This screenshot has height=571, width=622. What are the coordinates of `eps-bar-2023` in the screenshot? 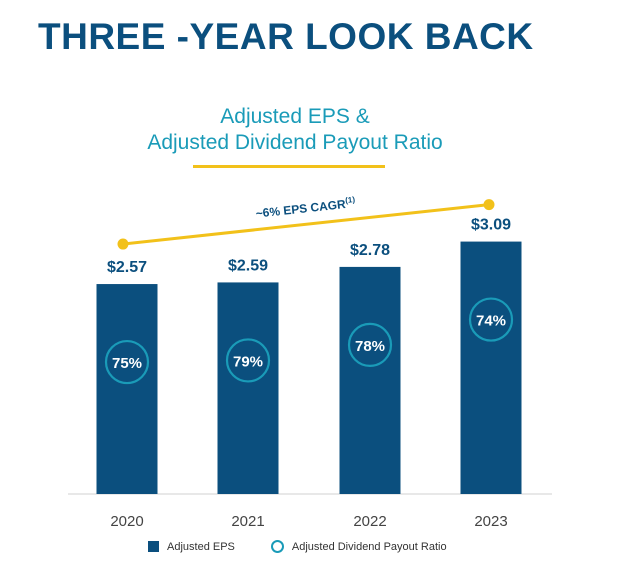 It's located at (491, 367).